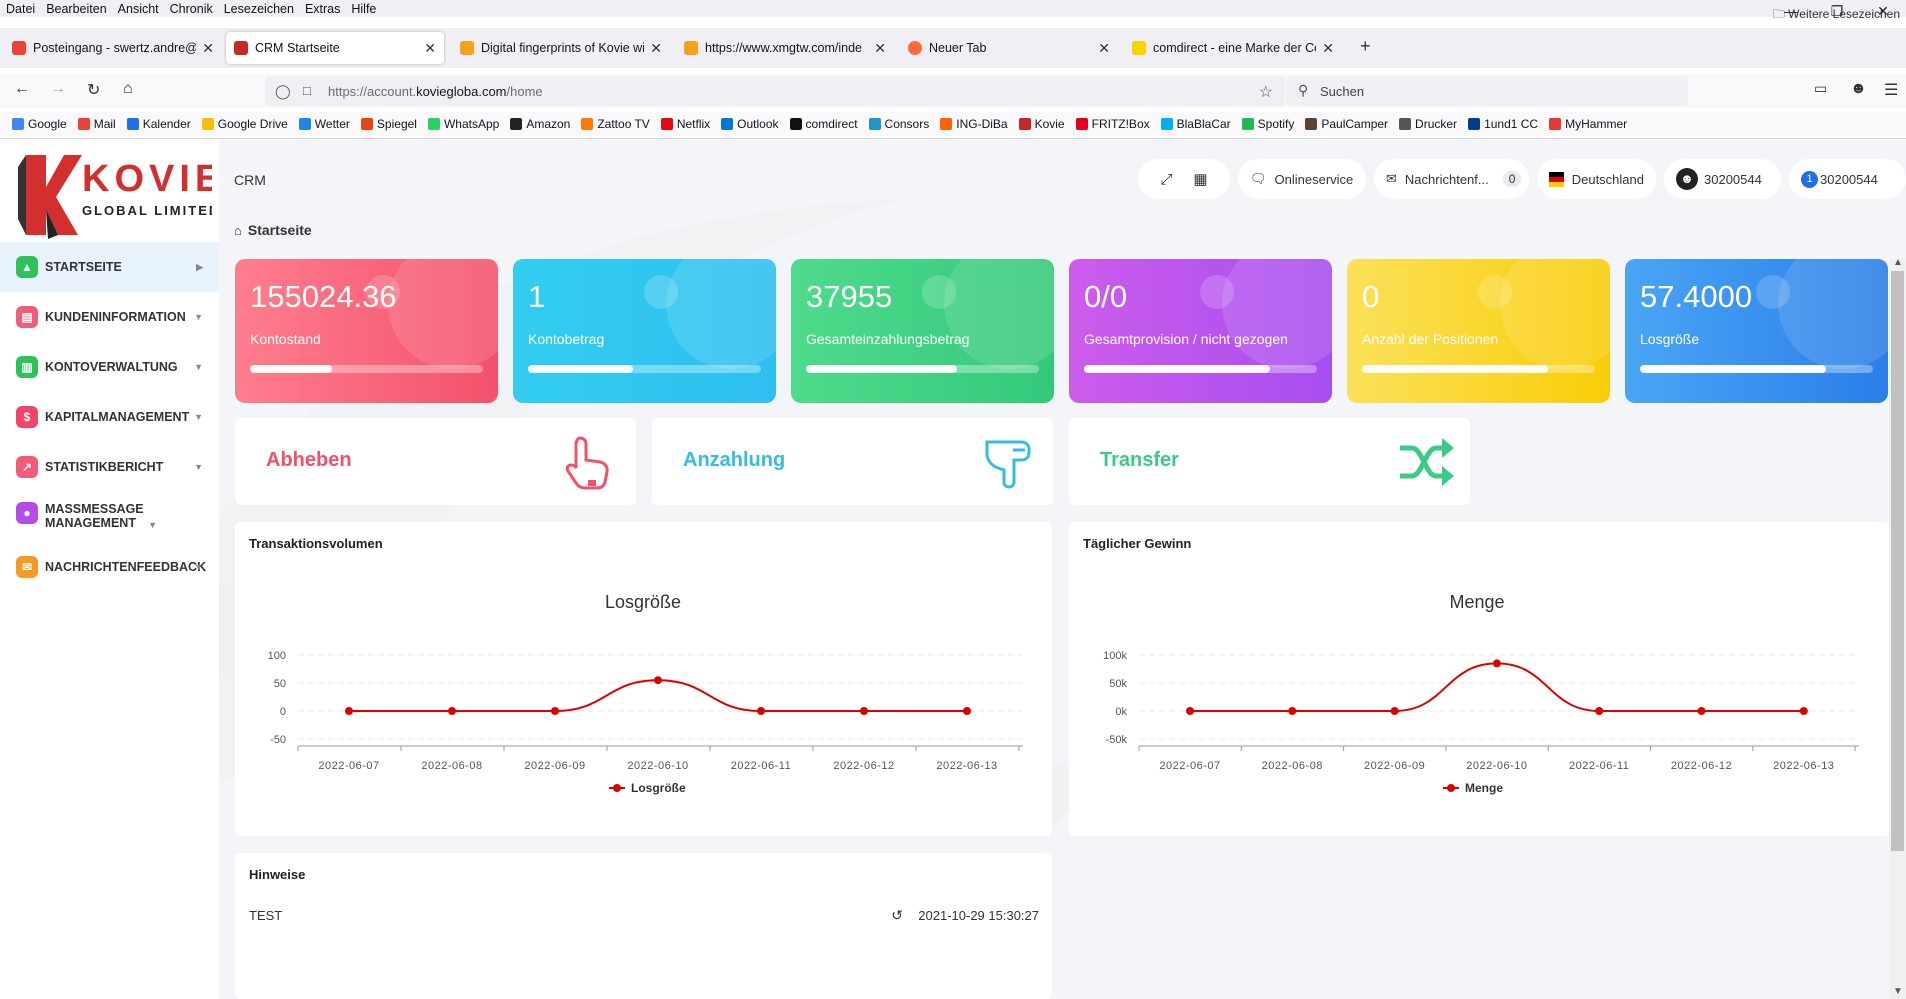  What do you see at coordinates (109, 467) in the screenshot?
I see `sidebar-item-statistikbericht: ↗ STATISTIKBERICHT ▼` at bounding box center [109, 467].